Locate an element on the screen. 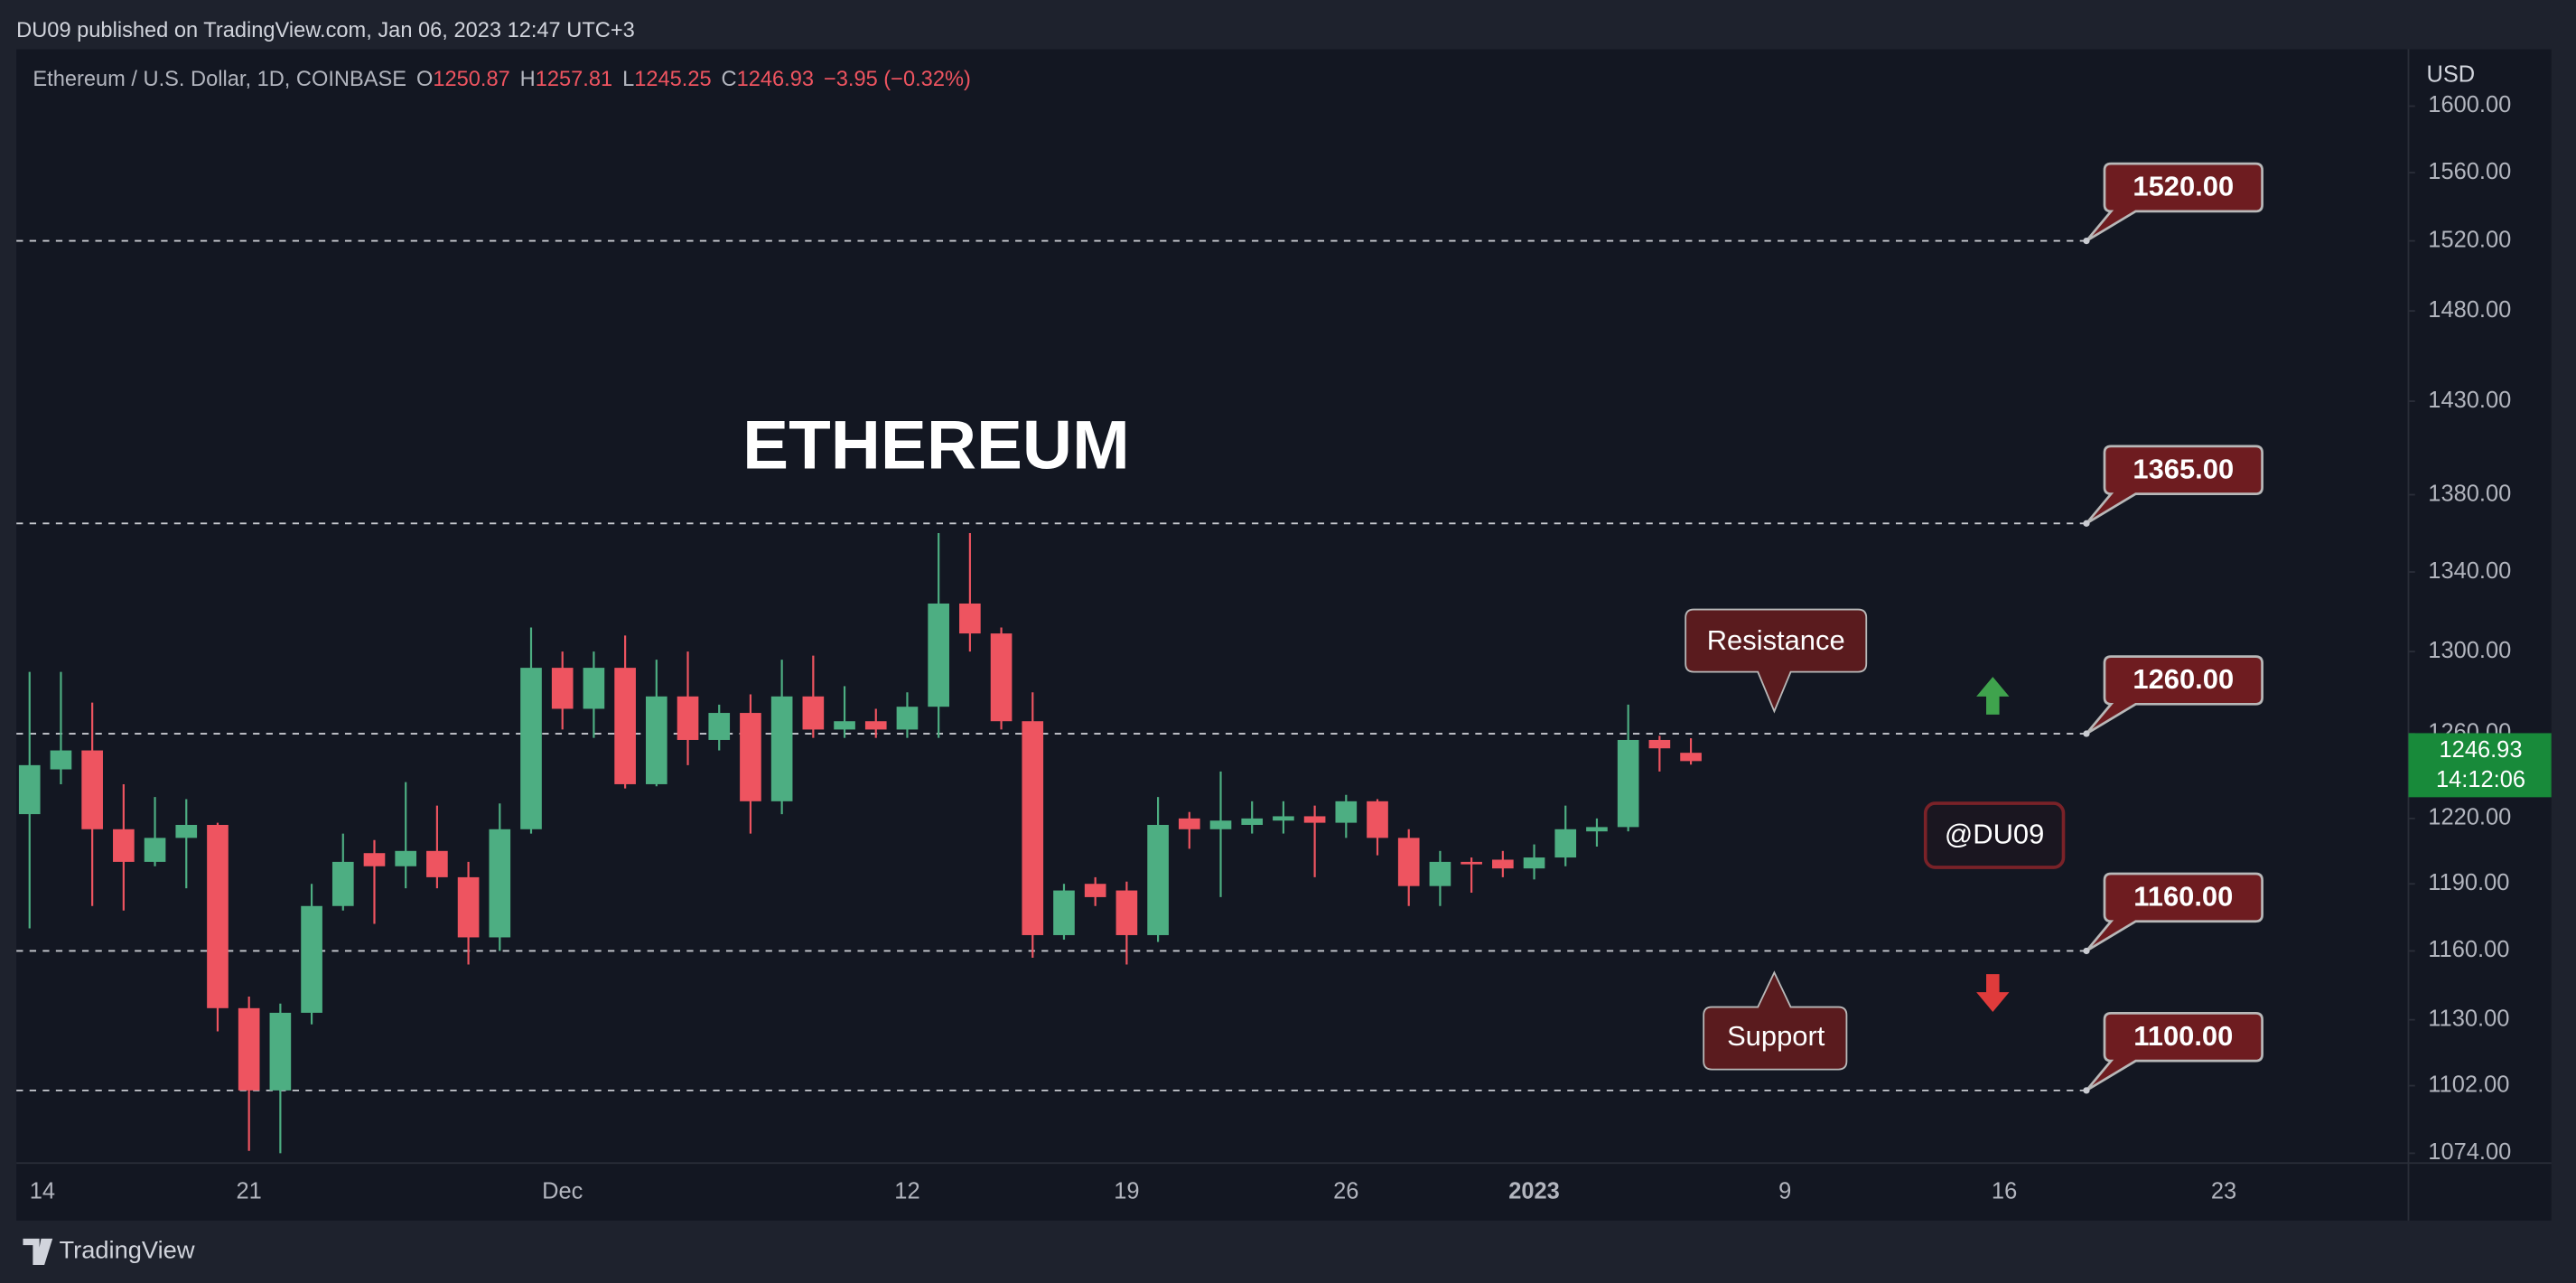 This screenshot has width=2576, height=1283. y-tick-label: 1190.00 is located at coordinates (2468, 882).